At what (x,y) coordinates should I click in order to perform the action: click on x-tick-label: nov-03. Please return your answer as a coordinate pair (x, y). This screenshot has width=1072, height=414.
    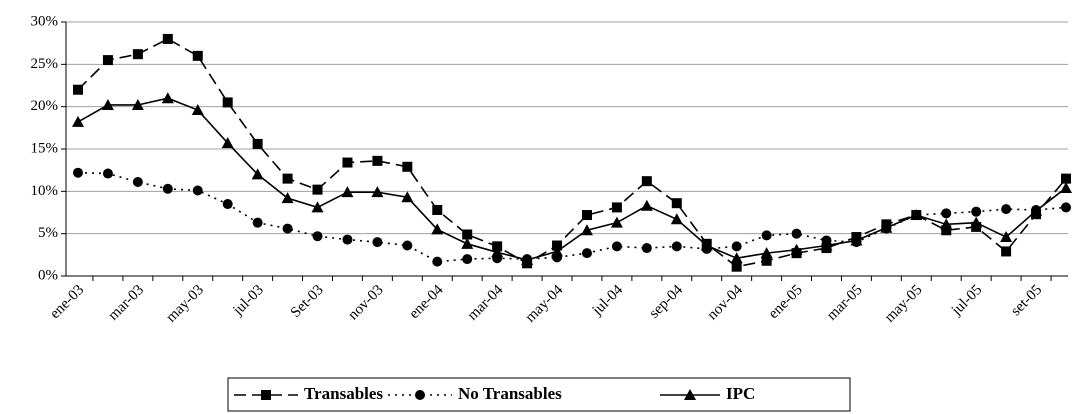
    Looking at the image, I should click on (365, 302).